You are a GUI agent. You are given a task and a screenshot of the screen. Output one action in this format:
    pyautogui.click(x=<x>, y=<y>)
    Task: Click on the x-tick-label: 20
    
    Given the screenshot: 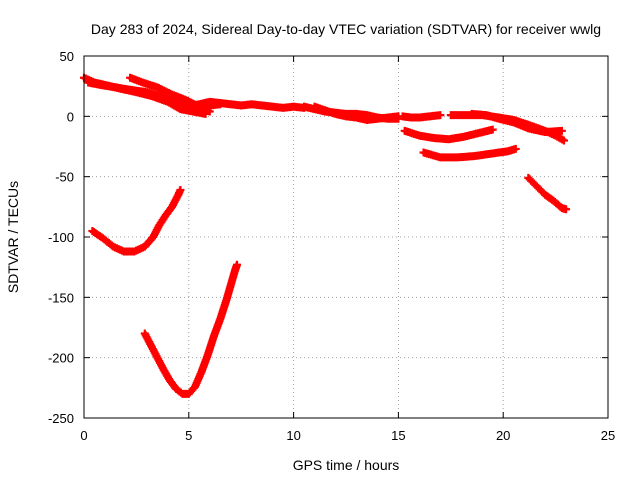 What is the action you would take?
    pyautogui.click(x=503, y=435)
    